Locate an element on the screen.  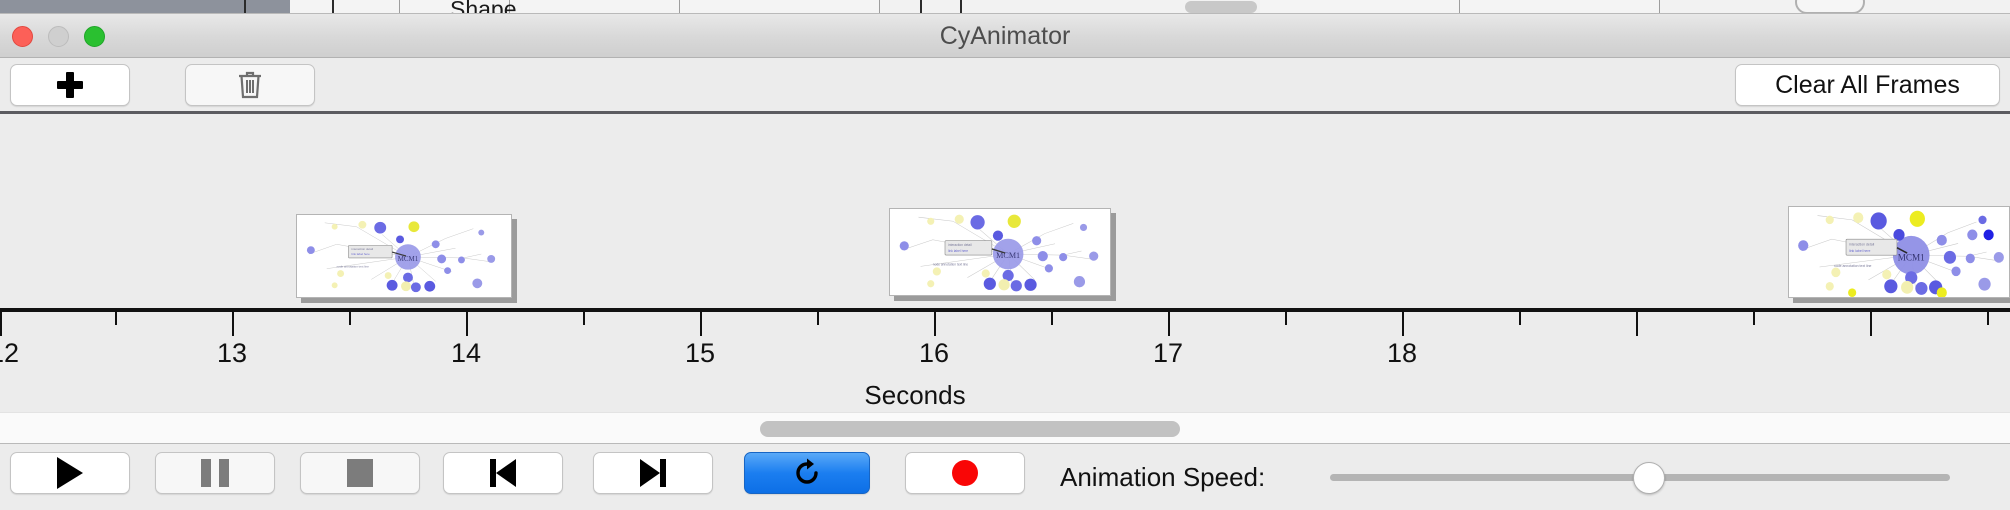
loop-button is located at coordinates (807, 473).